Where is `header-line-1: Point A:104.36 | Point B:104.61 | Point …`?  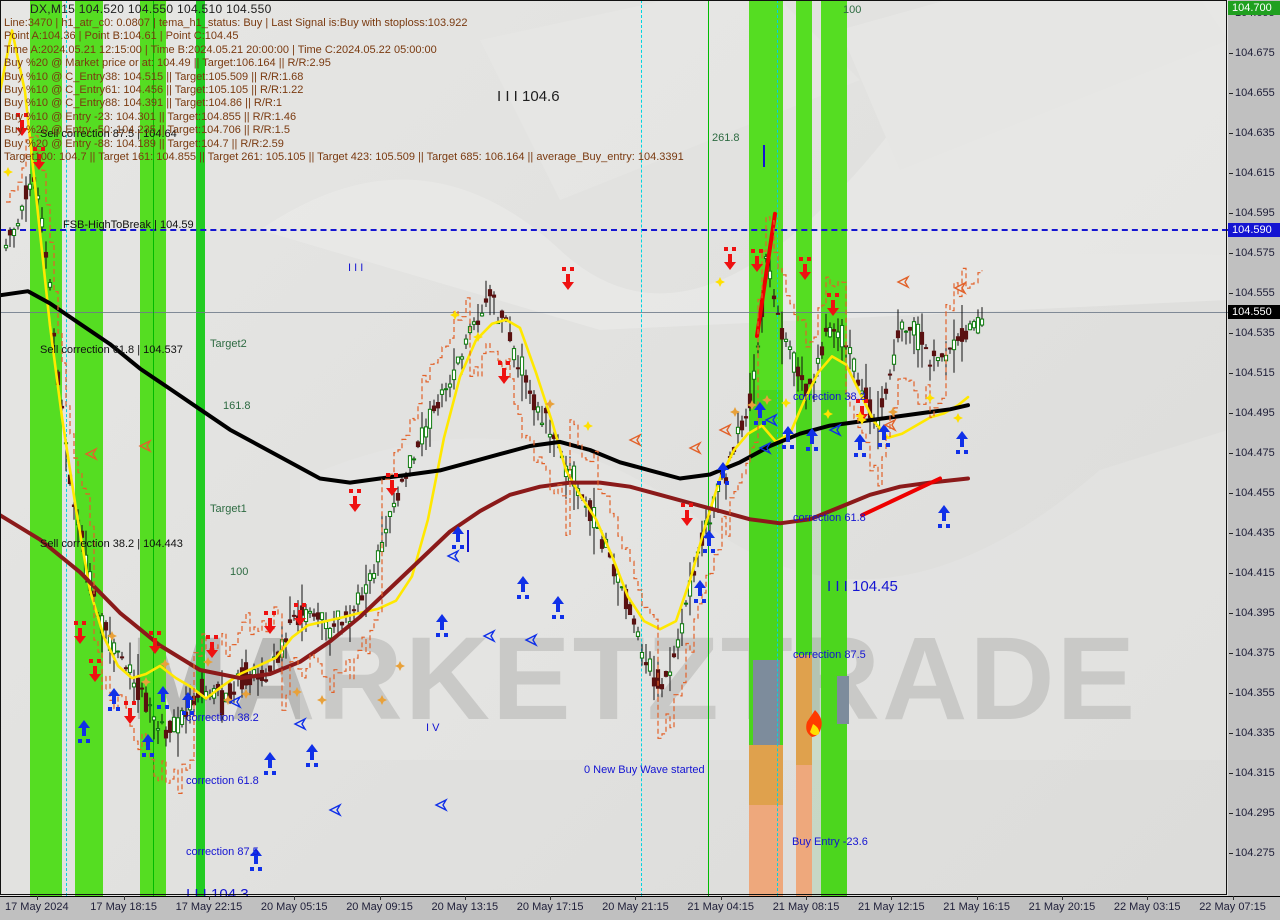
header-line-1: Point A:104.36 | Point B:104.61 | Point … is located at coordinates (121, 36).